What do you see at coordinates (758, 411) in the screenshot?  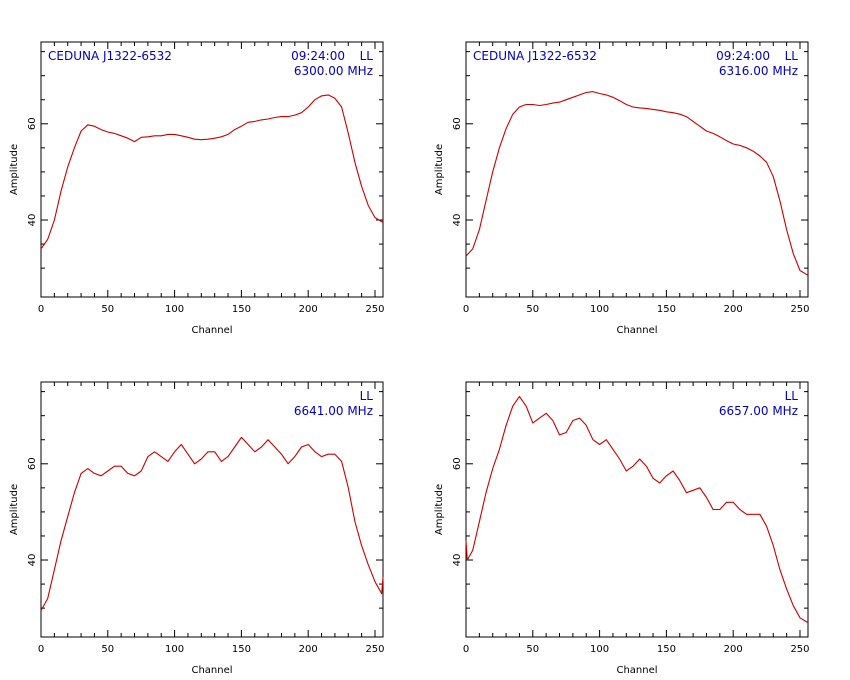 I see `frequency-label: 6657.00 MHz` at bounding box center [758, 411].